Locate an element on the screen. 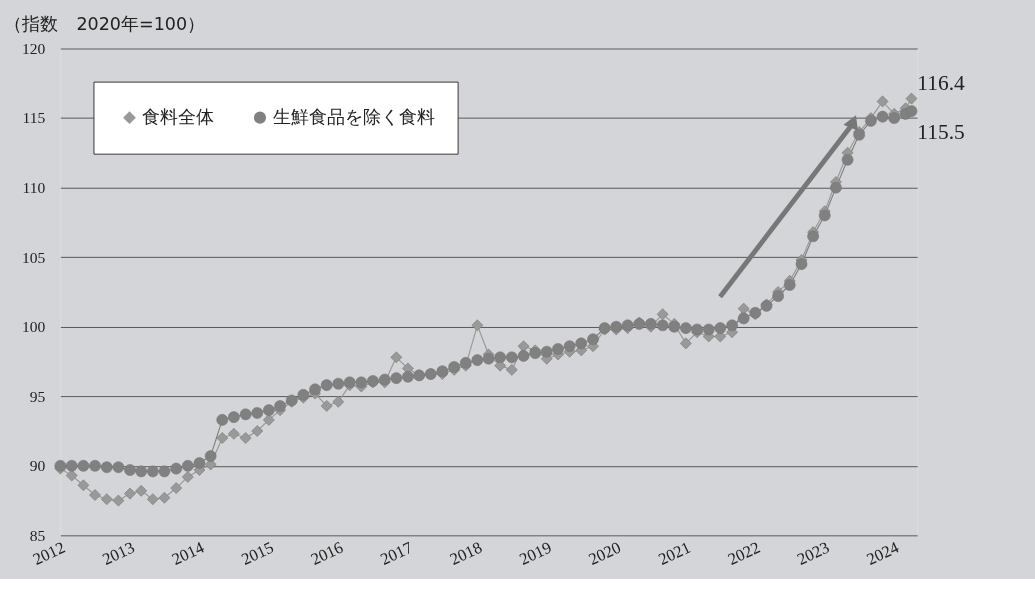  annotation: 116.4 is located at coordinates (941, 82).